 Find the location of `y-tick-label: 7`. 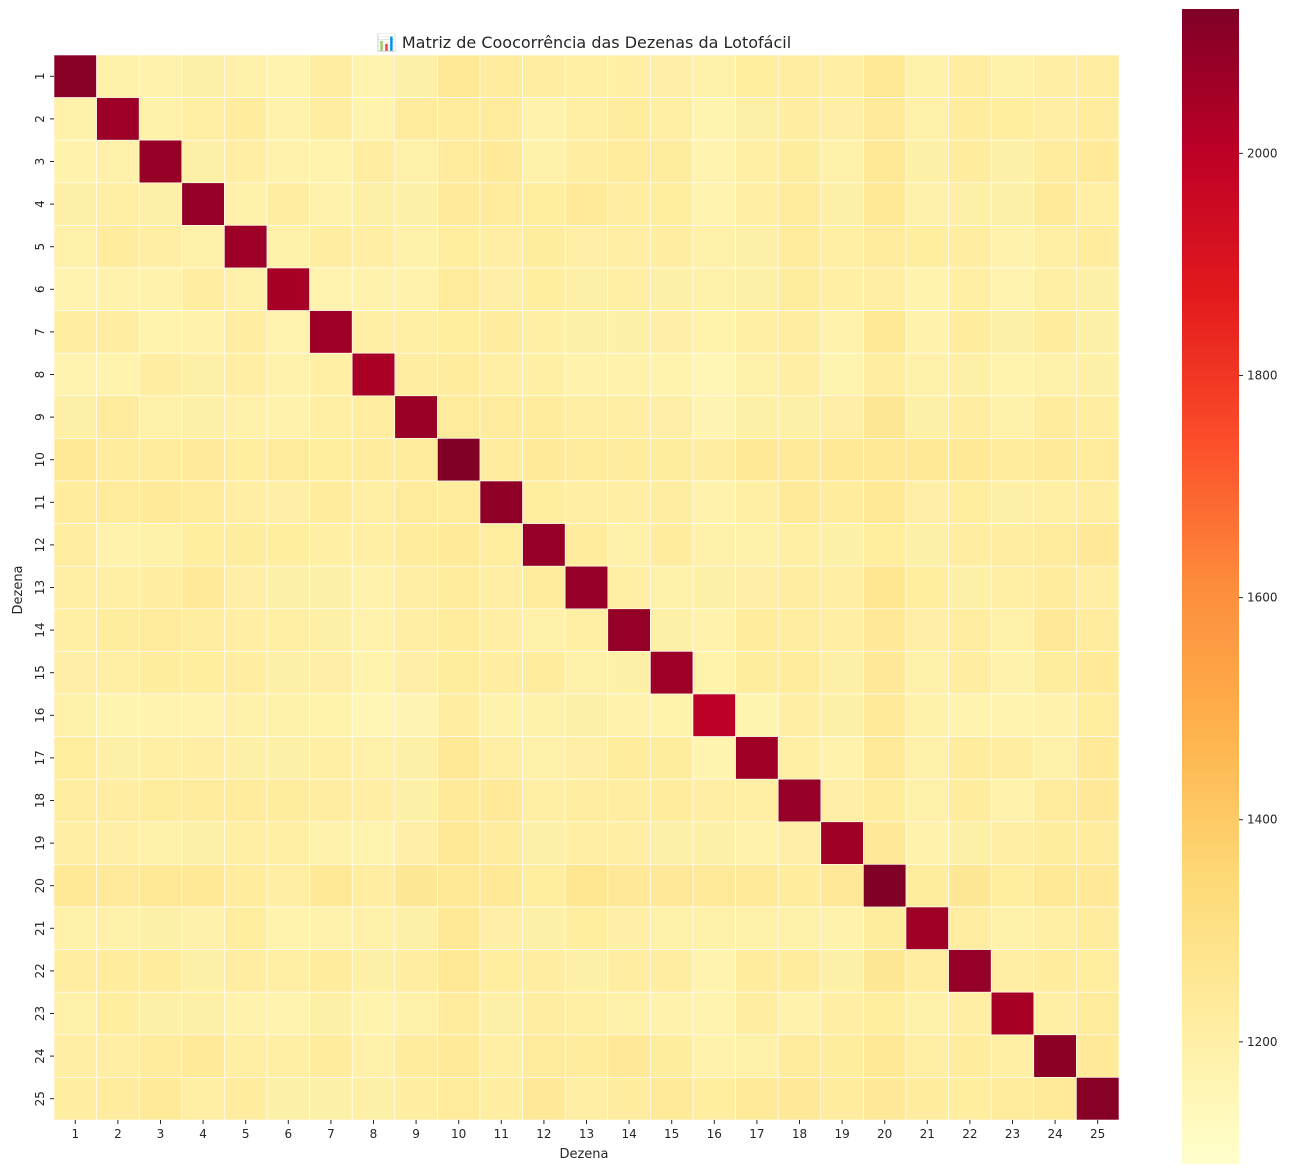

y-tick-label: 7 is located at coordinates (40, 332).